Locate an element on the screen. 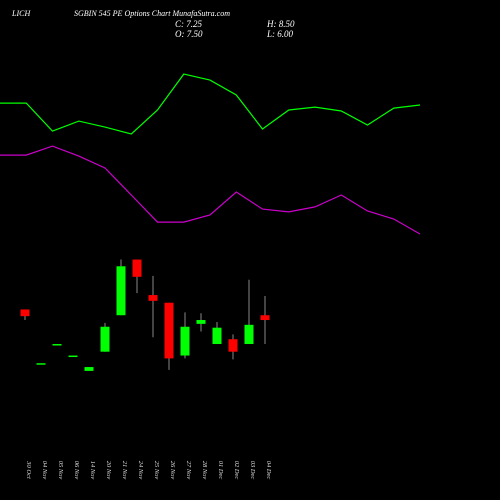  x-tick-label: 25 Nov is located at coordinates (156, 470).